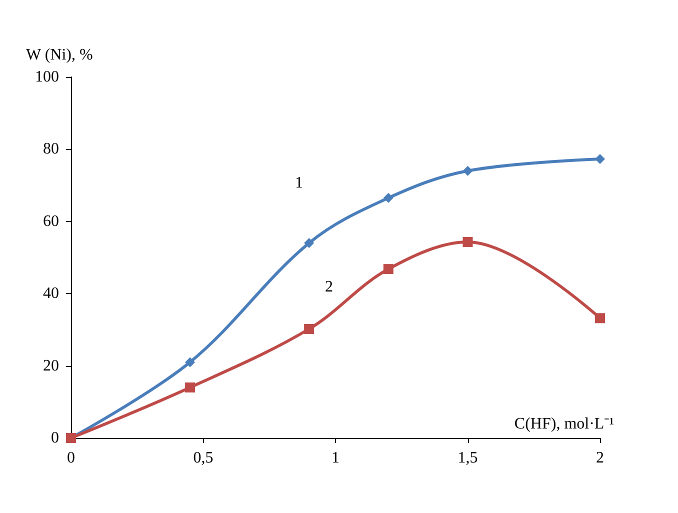  What do you see at coordinates (468, 458) in the screenshot?
I see `x-tick-label: 1,5` at bounding box center [468, 458].